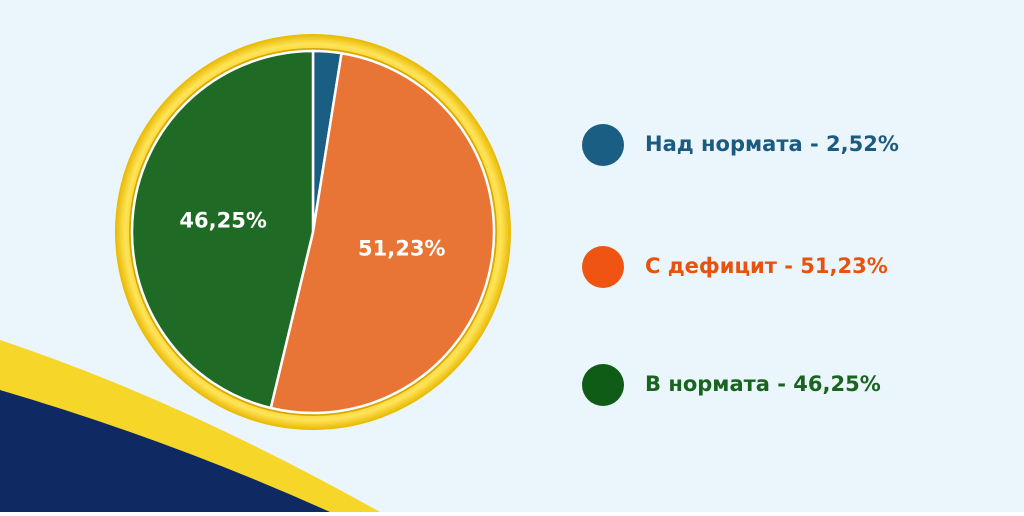 This screenshot has width=1024, height=516. What do you see at coordinates (401, 249) in the screenshot?
I see `data-label: 51,23%` at bounding box center [401, 249].